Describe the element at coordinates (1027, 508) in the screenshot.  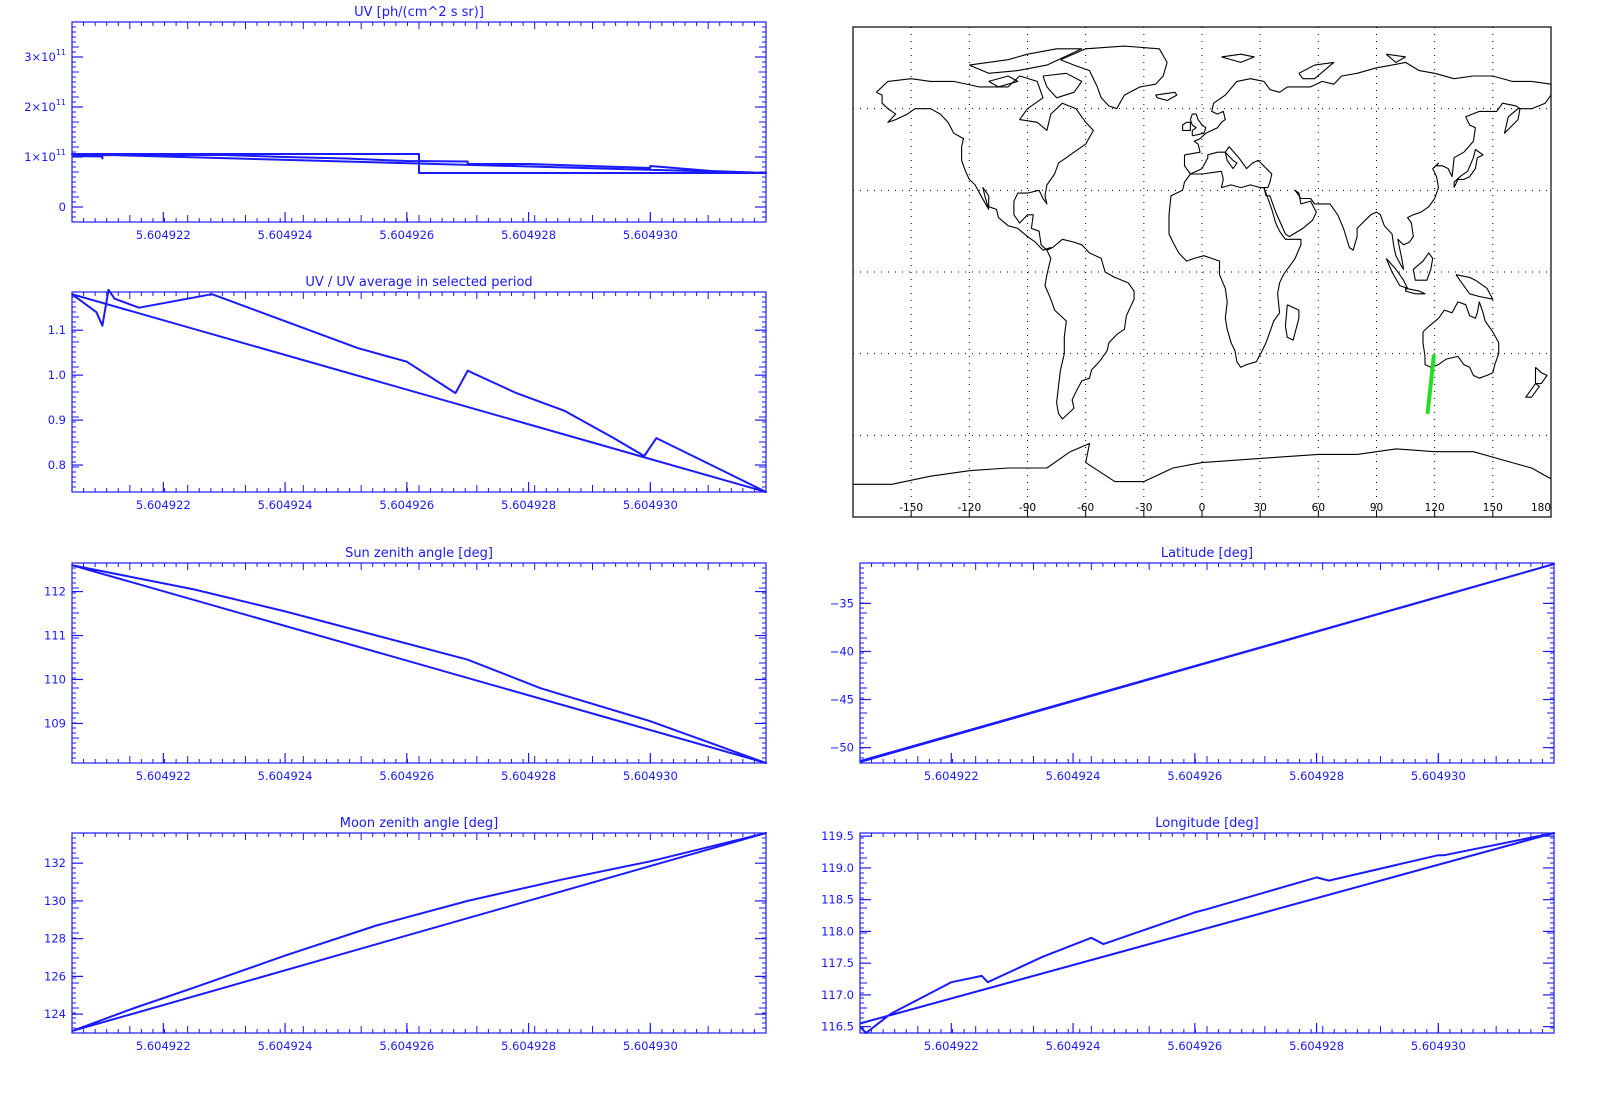
I see `map-x-tick-label: -90` at that location.